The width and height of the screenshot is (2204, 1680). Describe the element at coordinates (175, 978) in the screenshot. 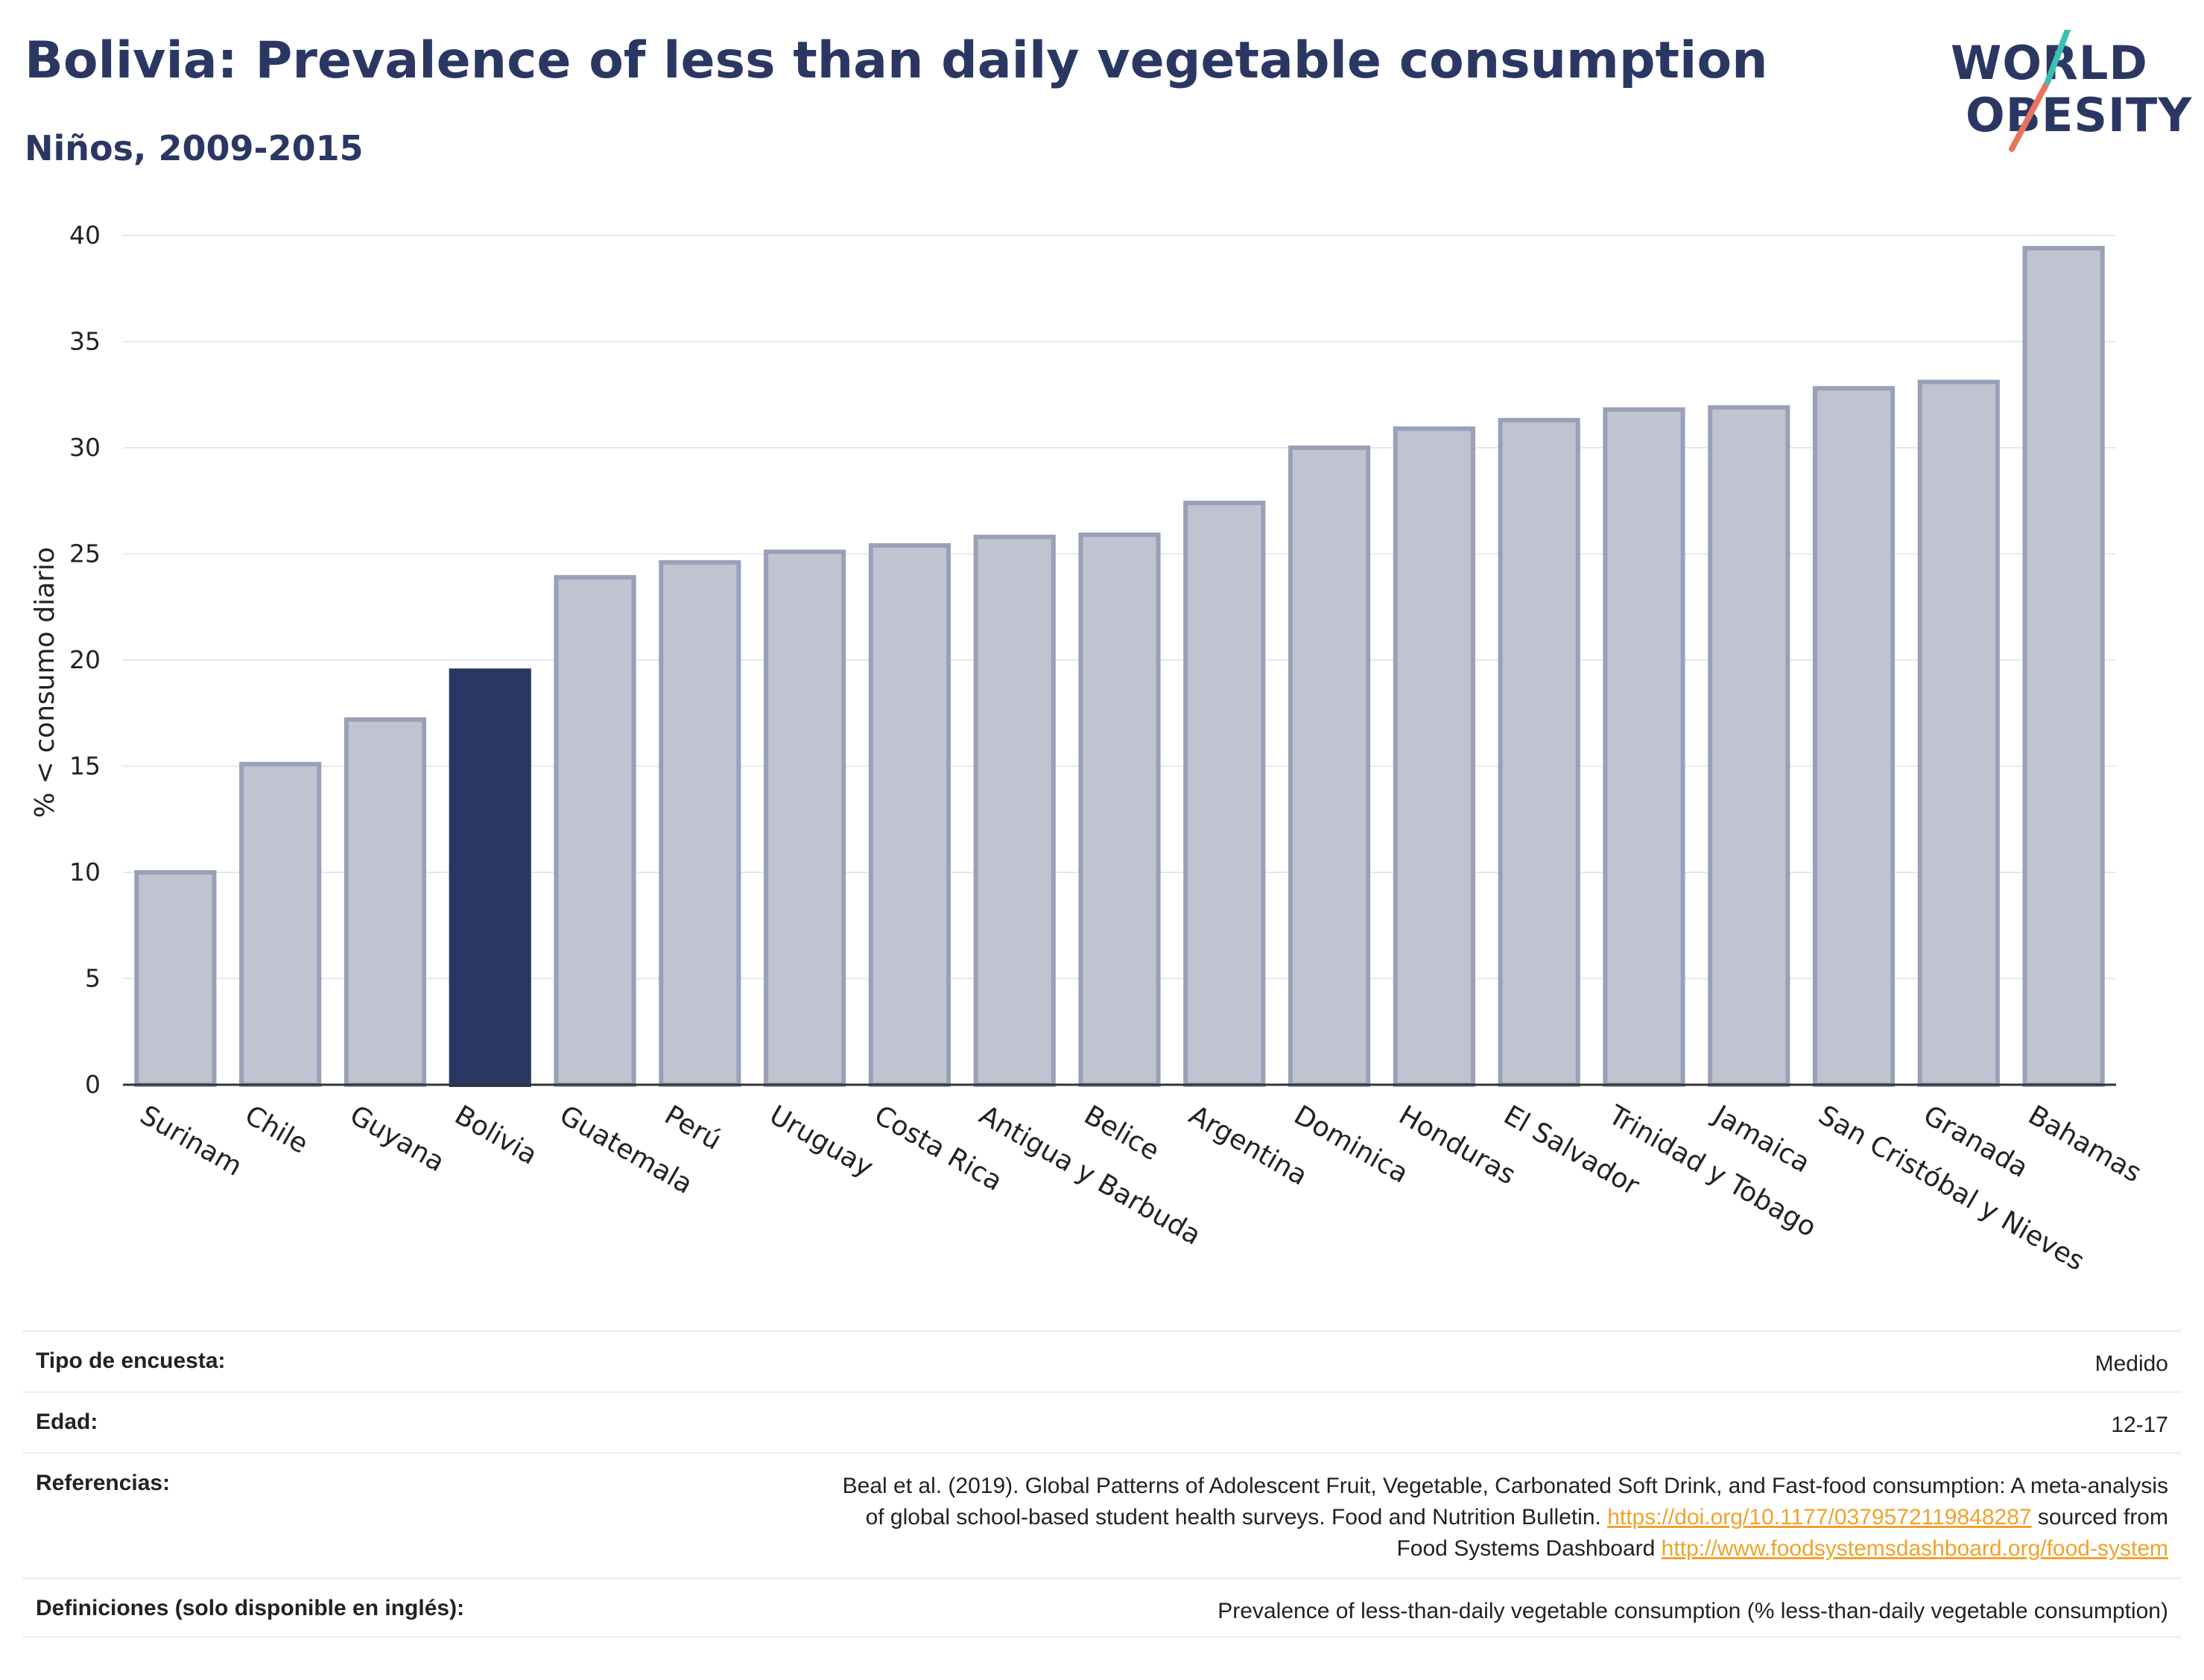

I see `bar-surinam` at that location.